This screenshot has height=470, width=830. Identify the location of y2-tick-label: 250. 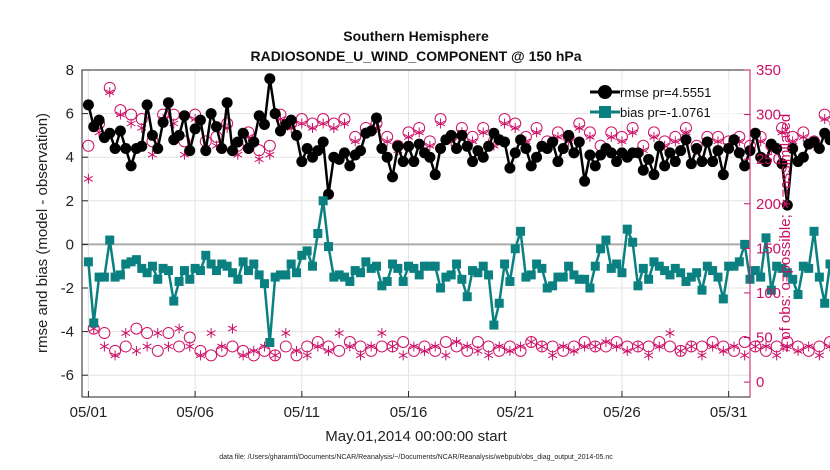
(768, 159).